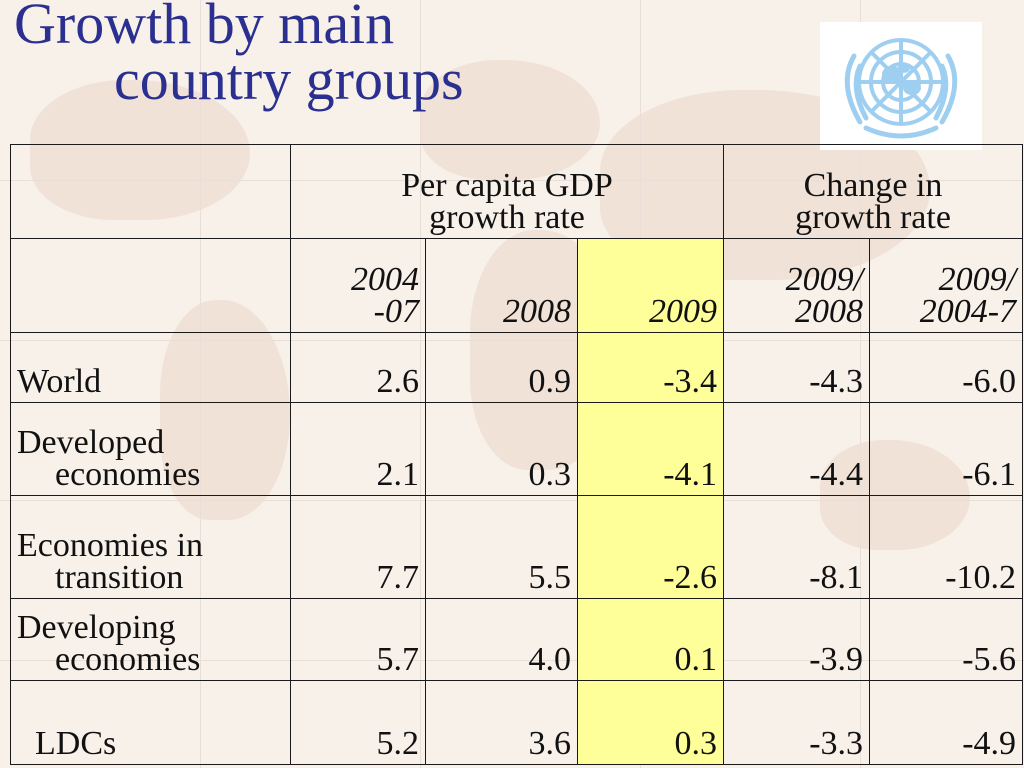 This screenshot has height=768, width=1024. What do you see at coordinates (150, 191) in the screenshot?
I see `header-empty-cell` at bounding box center [150, 191].